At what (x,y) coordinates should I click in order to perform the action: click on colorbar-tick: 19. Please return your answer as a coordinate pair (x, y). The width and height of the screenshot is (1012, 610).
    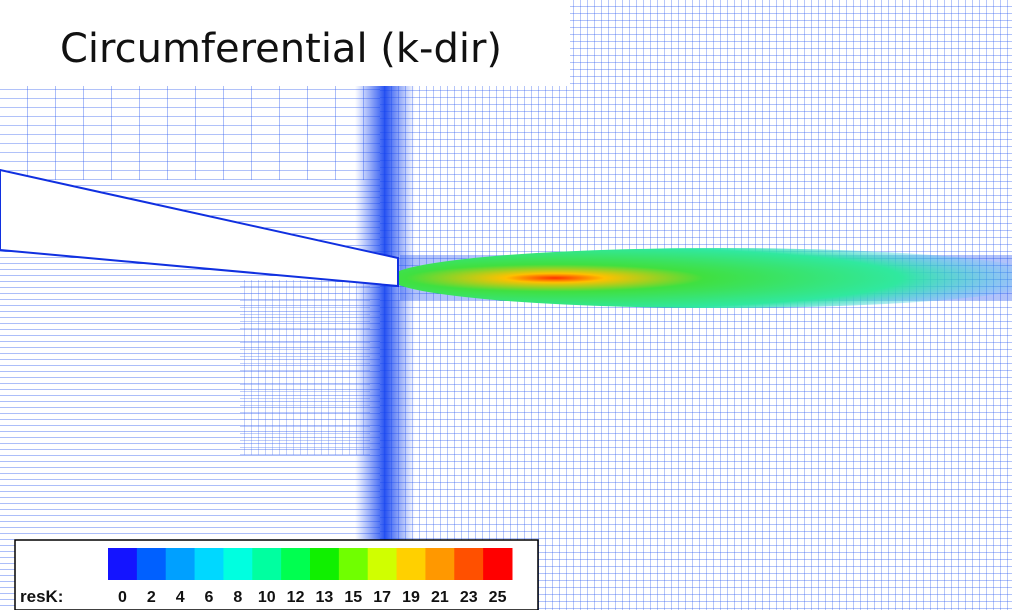
    Looking at the image, I should click on (411, 597).